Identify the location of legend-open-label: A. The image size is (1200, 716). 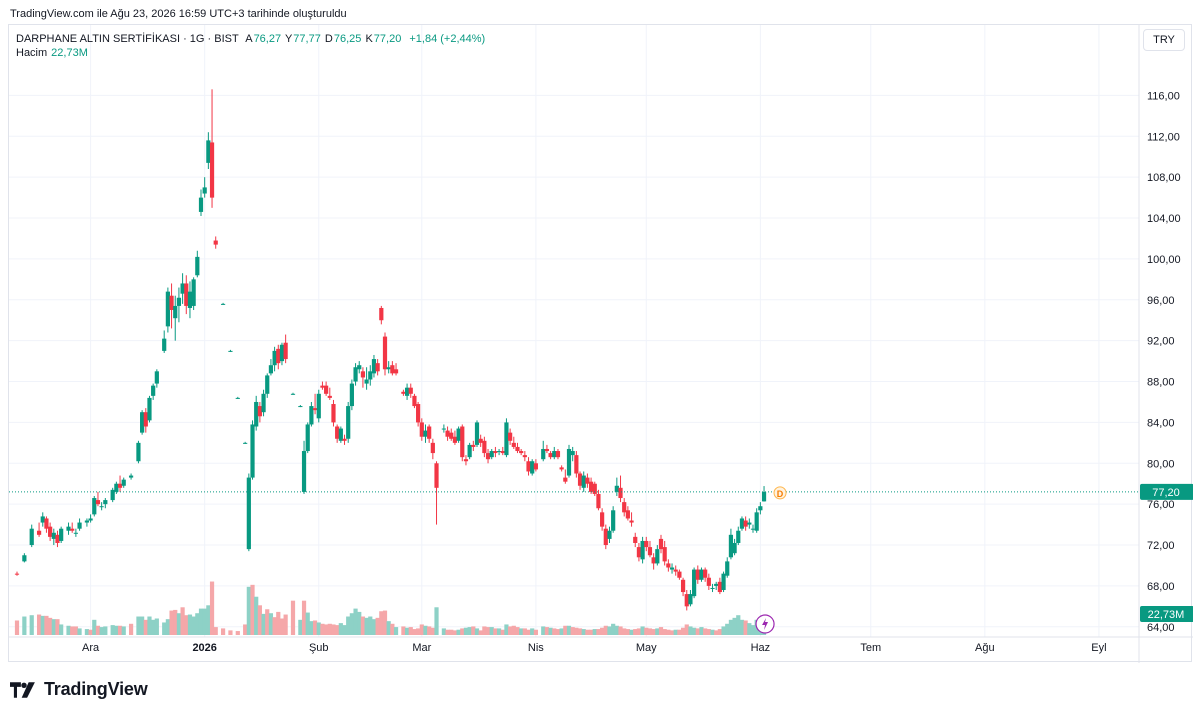
(249, 39).